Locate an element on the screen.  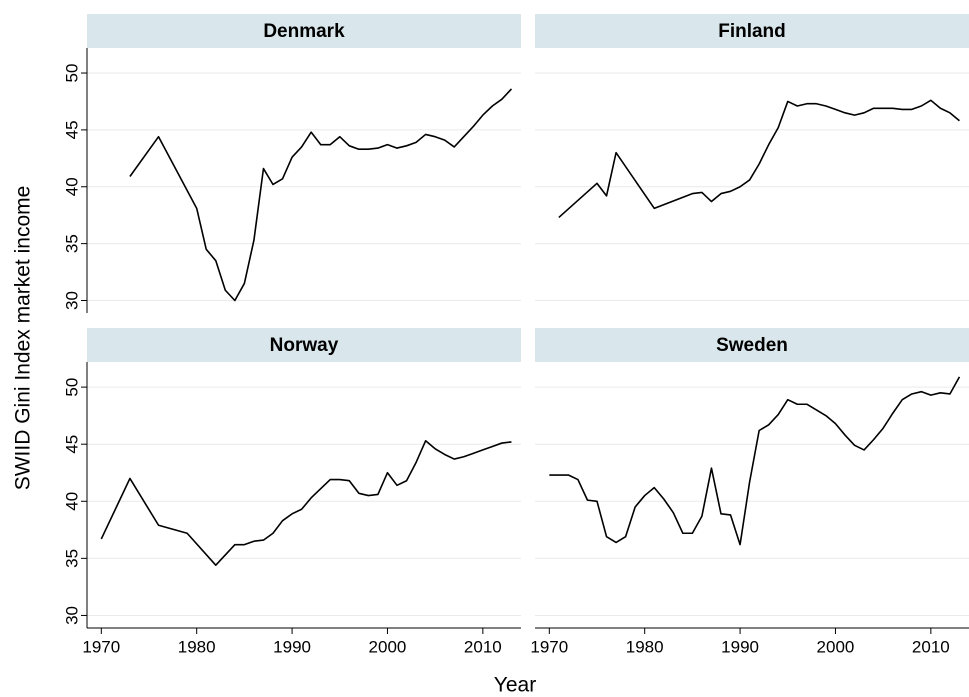
panel-title: Denmark is located at coordinates (304, 31).